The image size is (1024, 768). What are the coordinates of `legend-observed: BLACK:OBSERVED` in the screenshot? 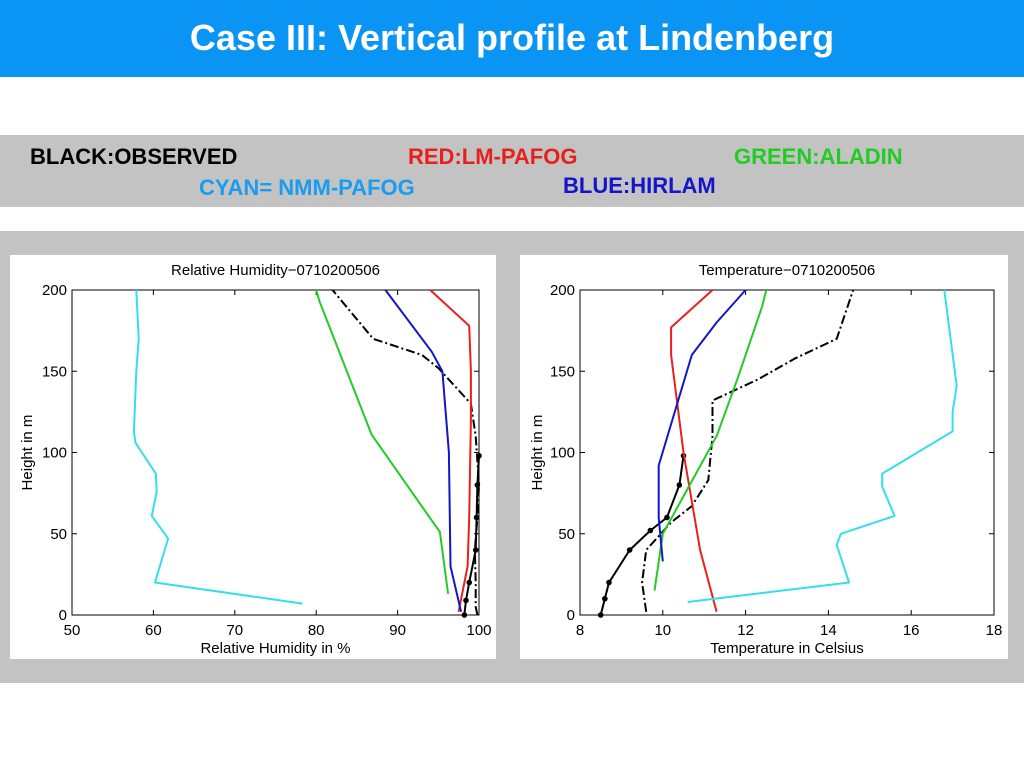 It's located at (134, 156).